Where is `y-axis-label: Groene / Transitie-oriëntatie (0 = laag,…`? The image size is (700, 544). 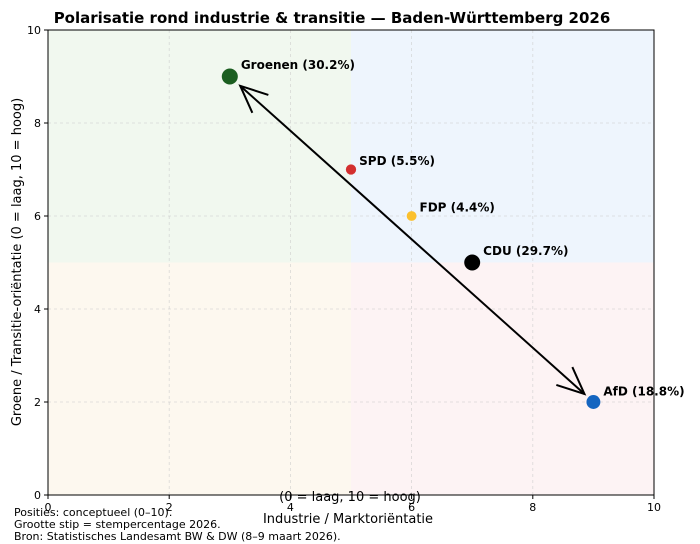 y-axis-label: Groene / Transitie-oriëntatie (0 = laag,… is located at coordinates (17, 262).